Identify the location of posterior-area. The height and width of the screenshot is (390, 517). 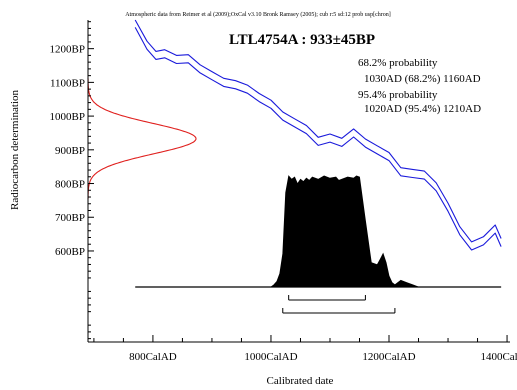
(344, 231).